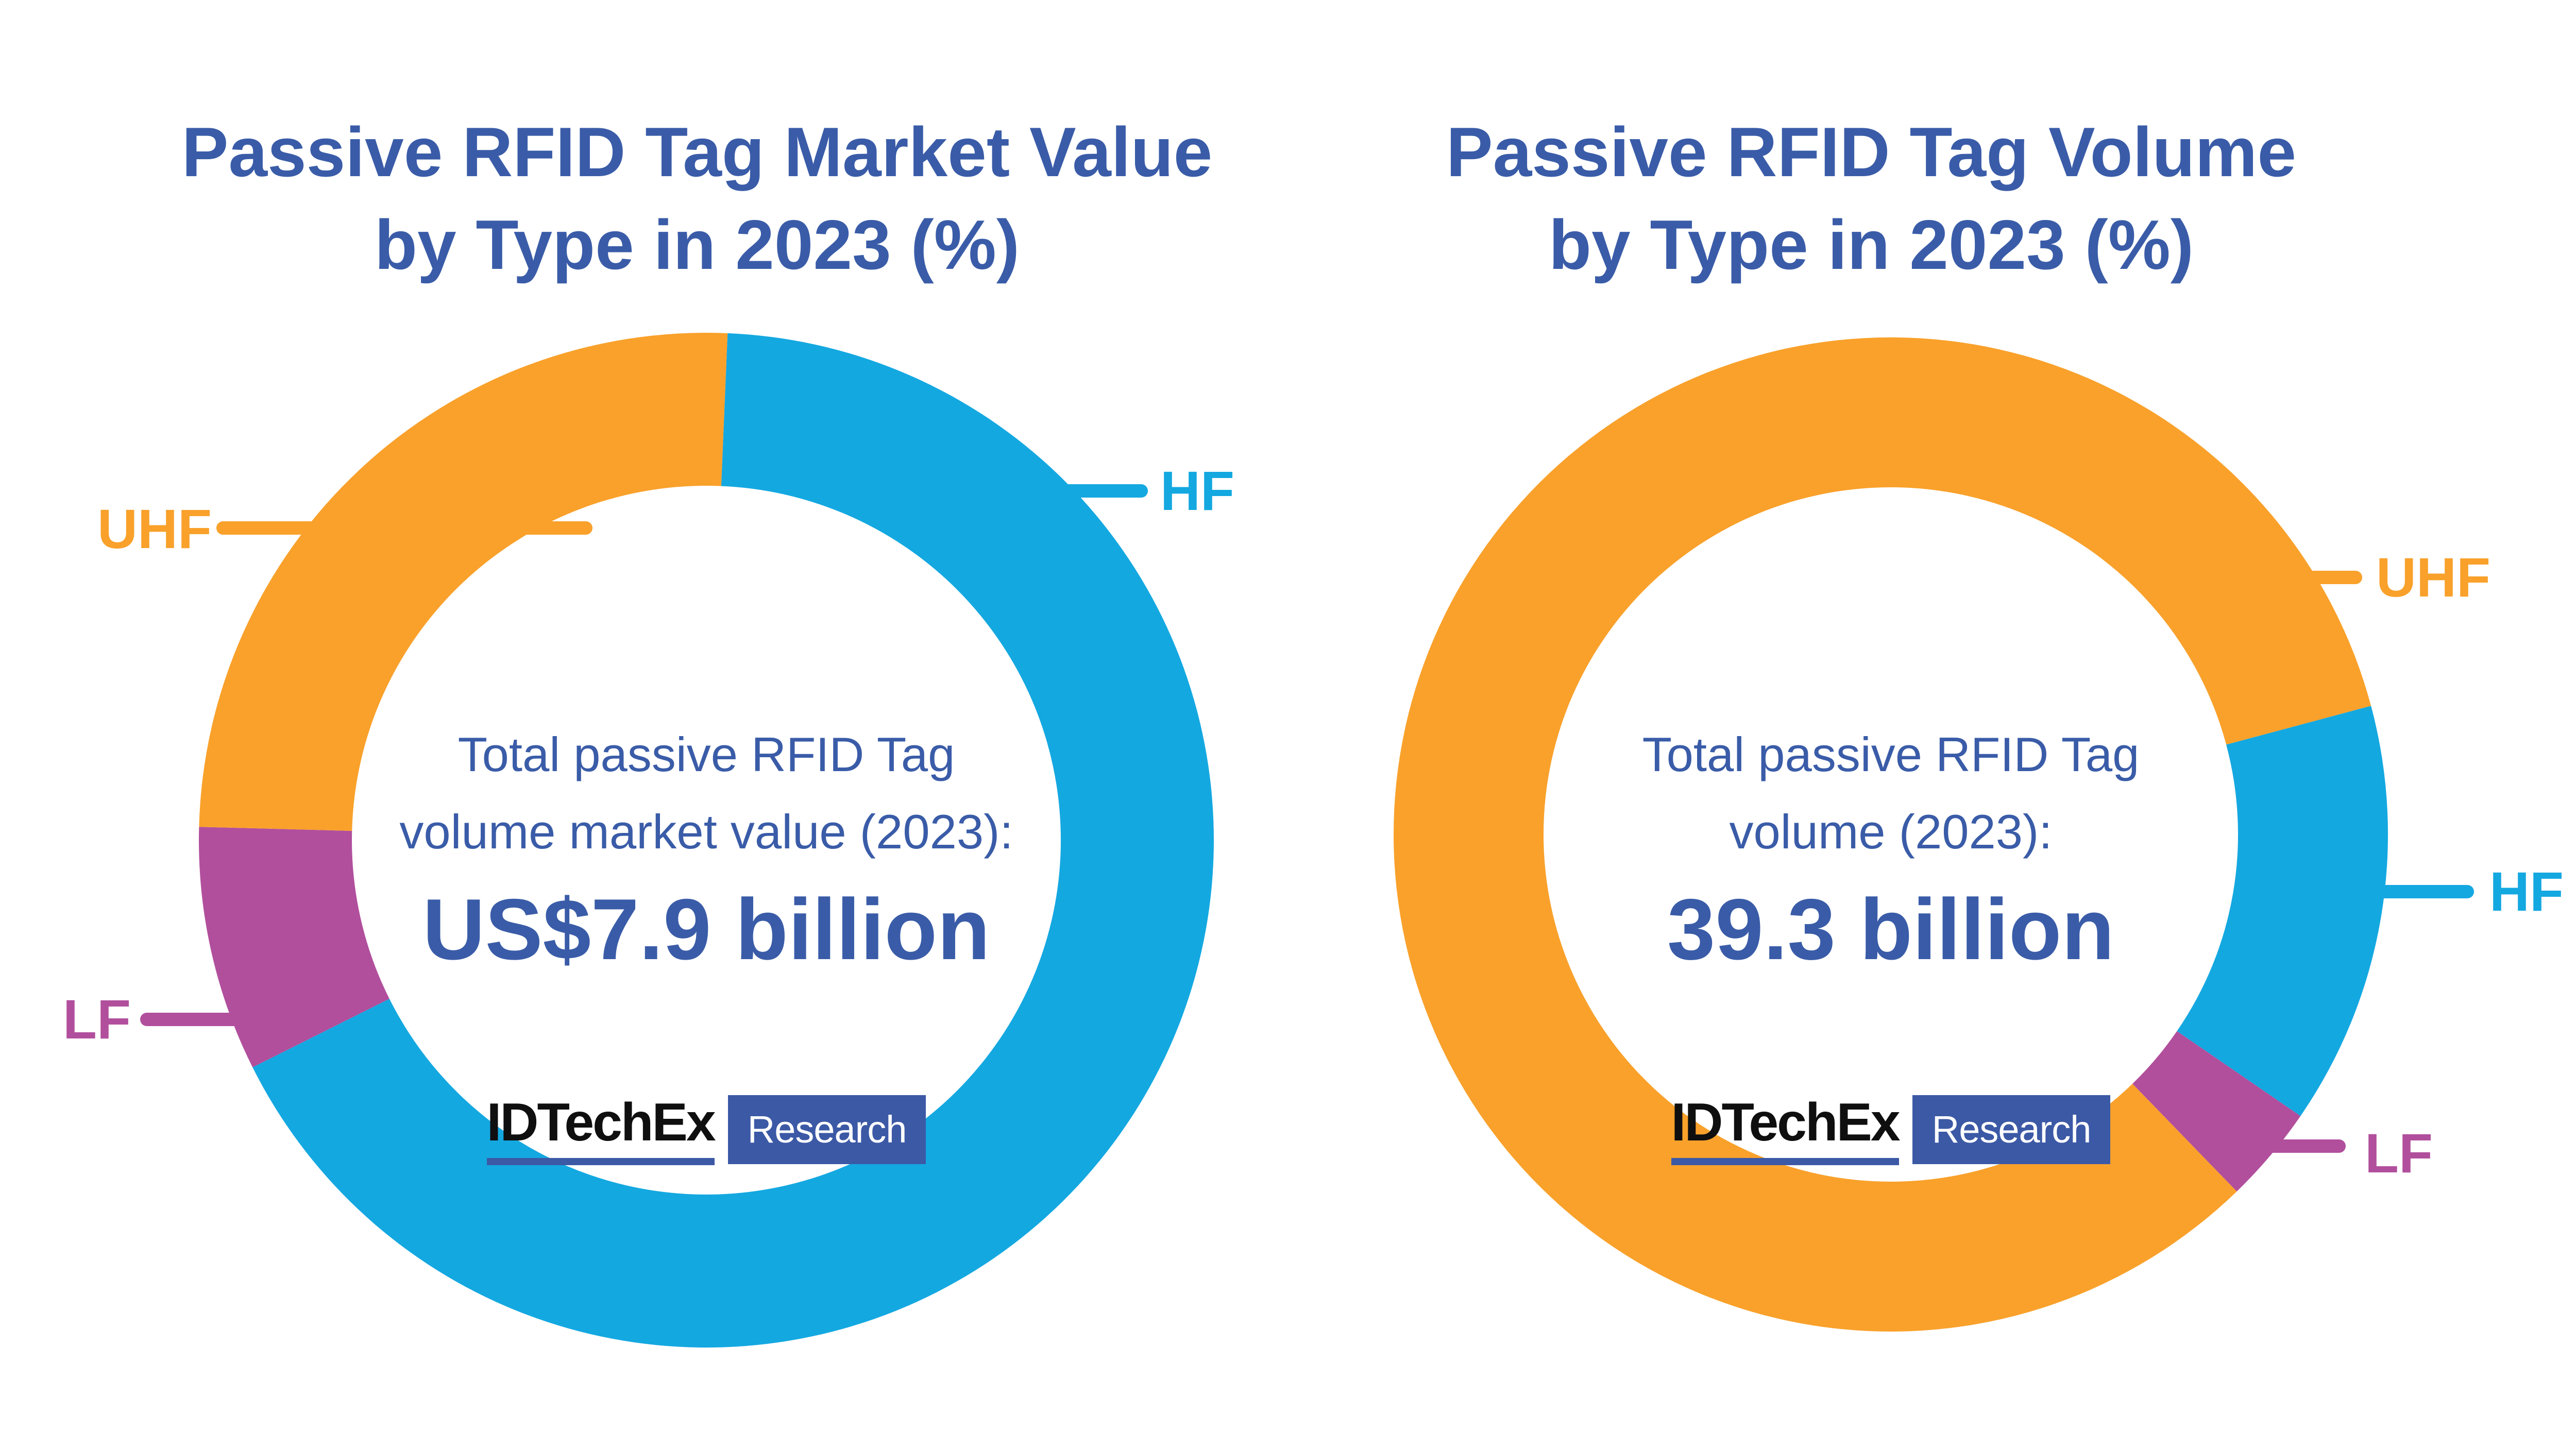 This screenshot has width=2576, height=1449. What do you see at coordinates (1891, 929) in the screenshot?
I see `total-value: 39.3 billion` at bounding box center [1891, 929].